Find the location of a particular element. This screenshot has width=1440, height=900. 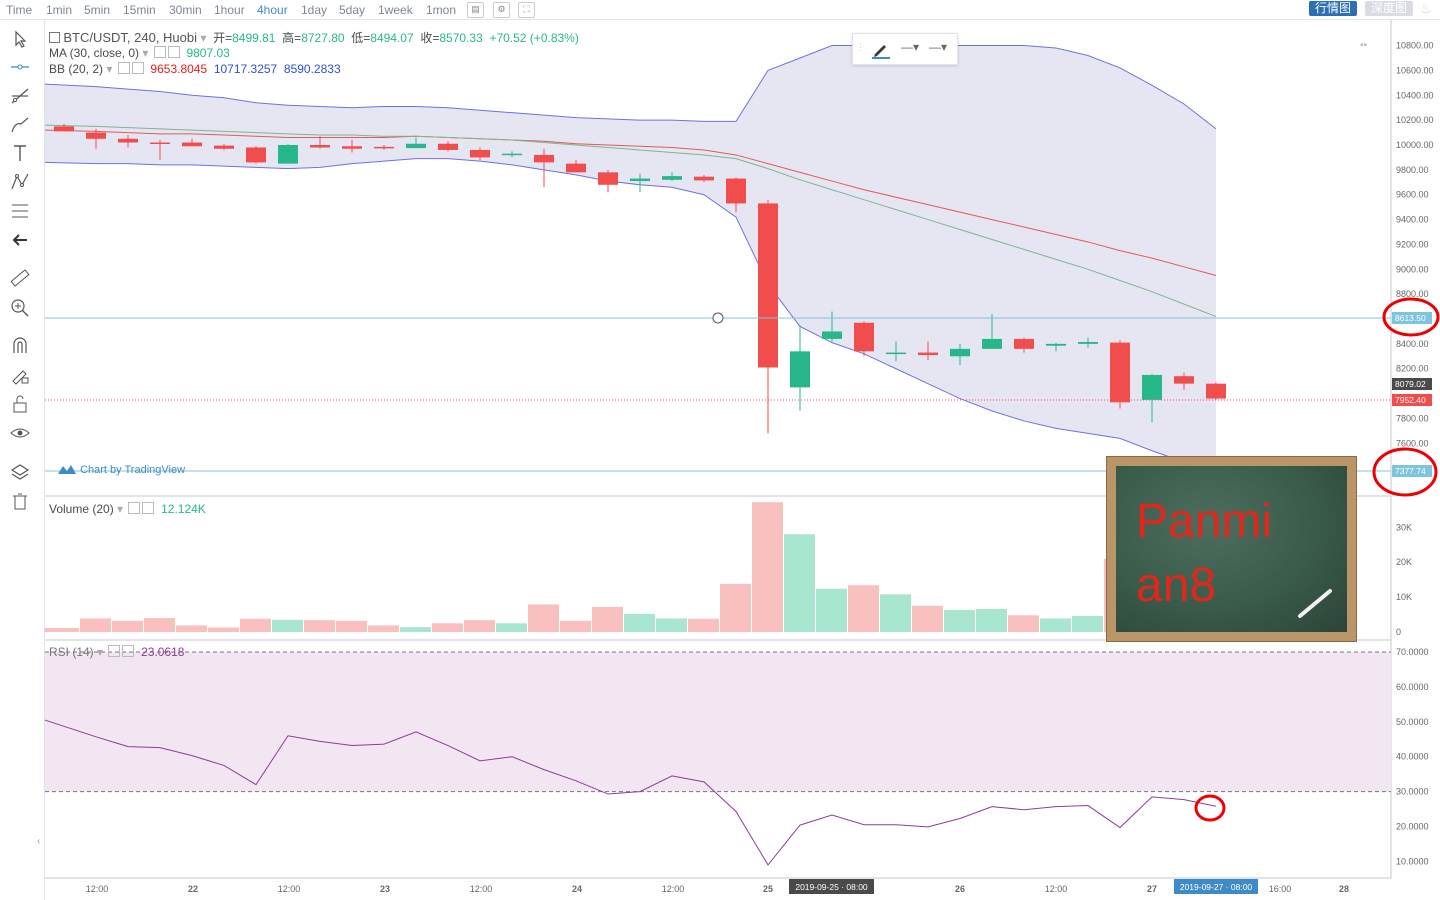

interval-30min: 30min is located at coordinates (185, 10).